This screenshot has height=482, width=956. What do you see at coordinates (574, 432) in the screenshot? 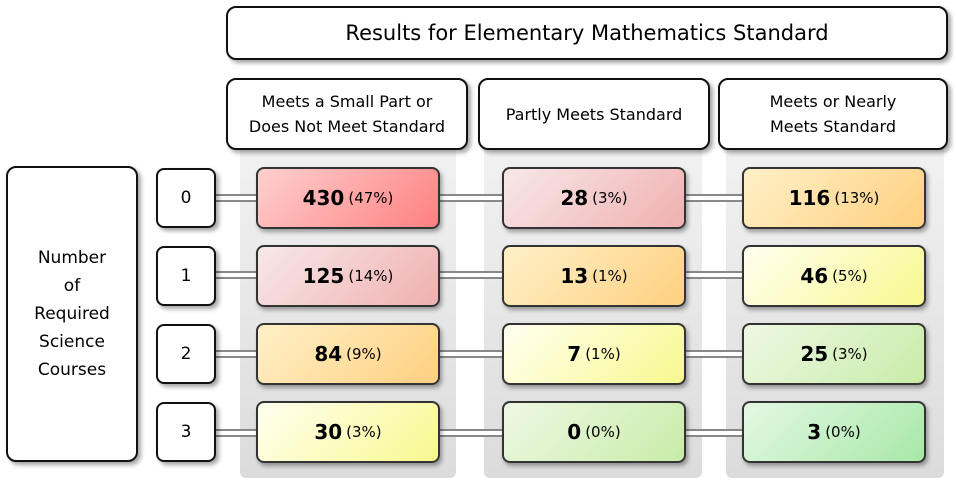
I see `cell-value: 0` at bounding box center [574, 432].